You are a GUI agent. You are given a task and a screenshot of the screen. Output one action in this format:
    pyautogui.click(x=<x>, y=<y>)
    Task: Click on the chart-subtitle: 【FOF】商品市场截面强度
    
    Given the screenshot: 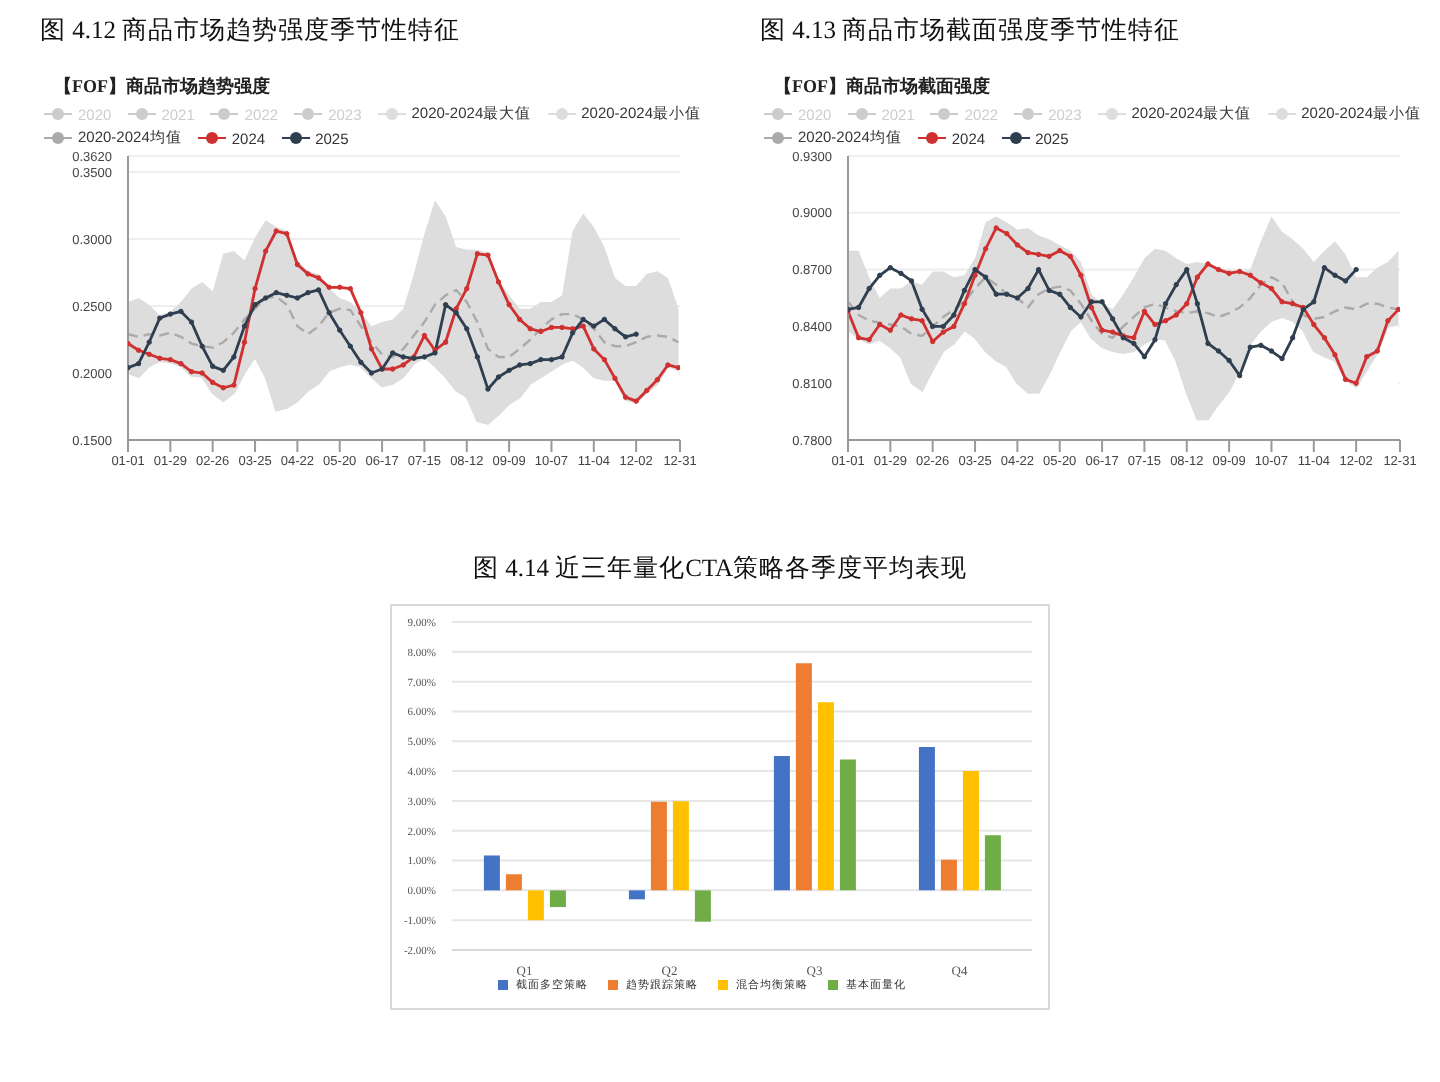 What is the action you would take?
    pyautogui.click(x=882, y=87)
    